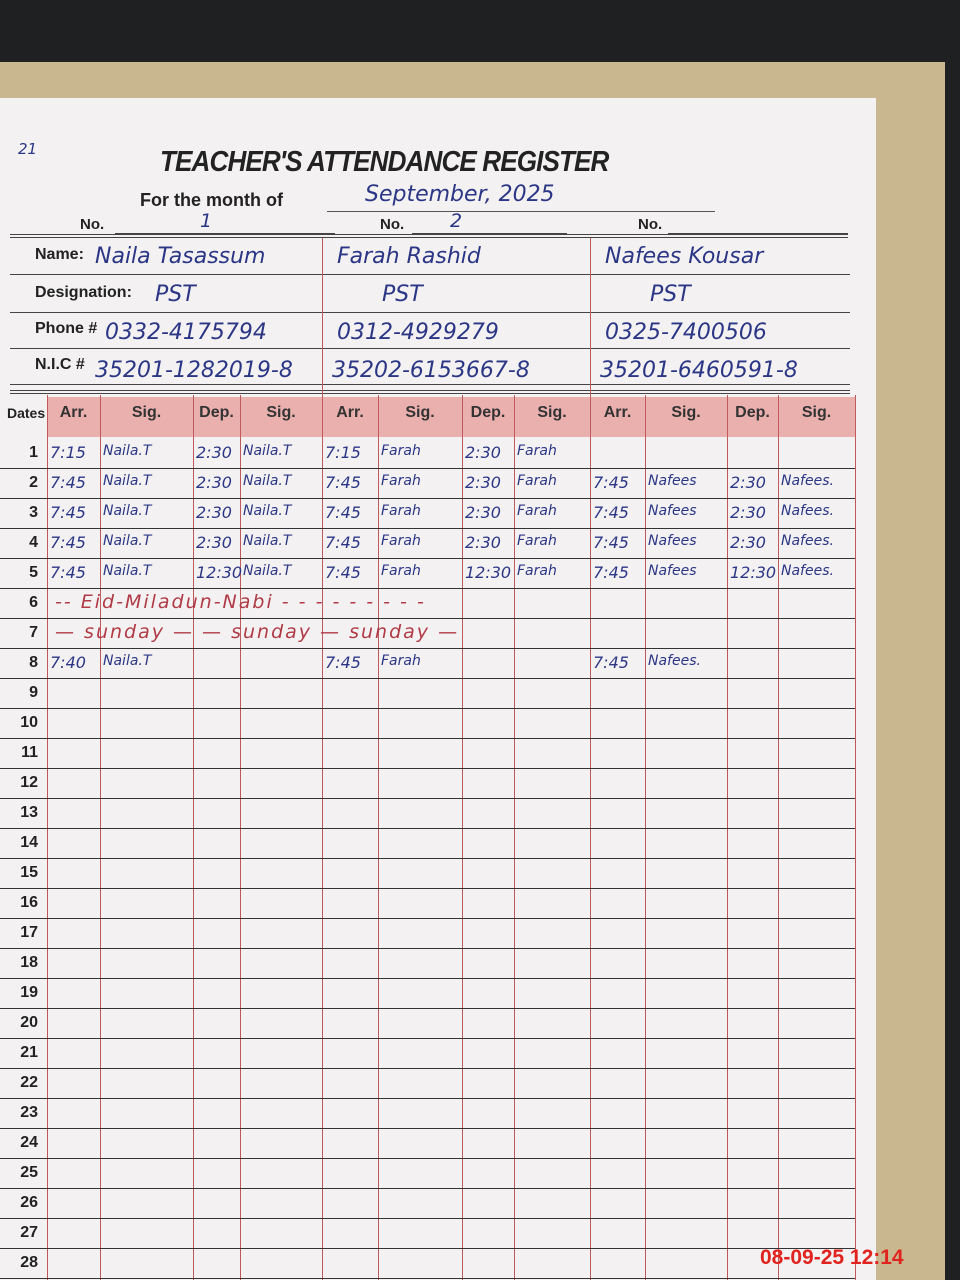  Describe the element at coordinates (33, 632) in the screenshot. I see `date-number: 7` at that location.